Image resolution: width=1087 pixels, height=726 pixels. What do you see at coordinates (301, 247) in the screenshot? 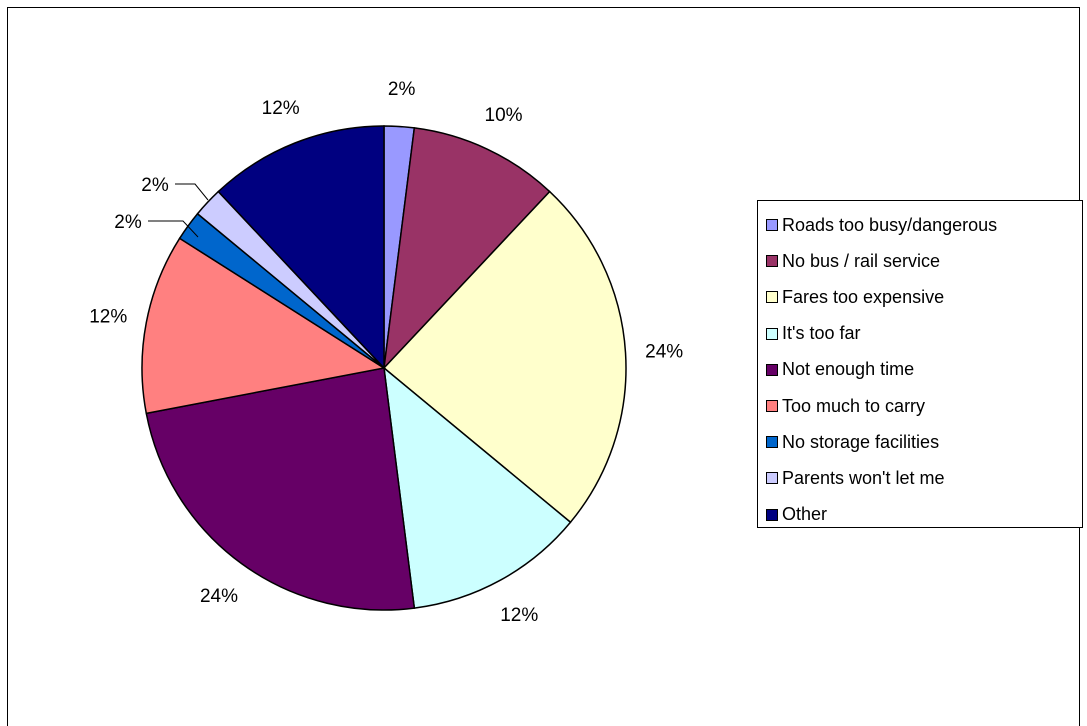
I see `pie-slice-other` at bounding box center [301, 247].